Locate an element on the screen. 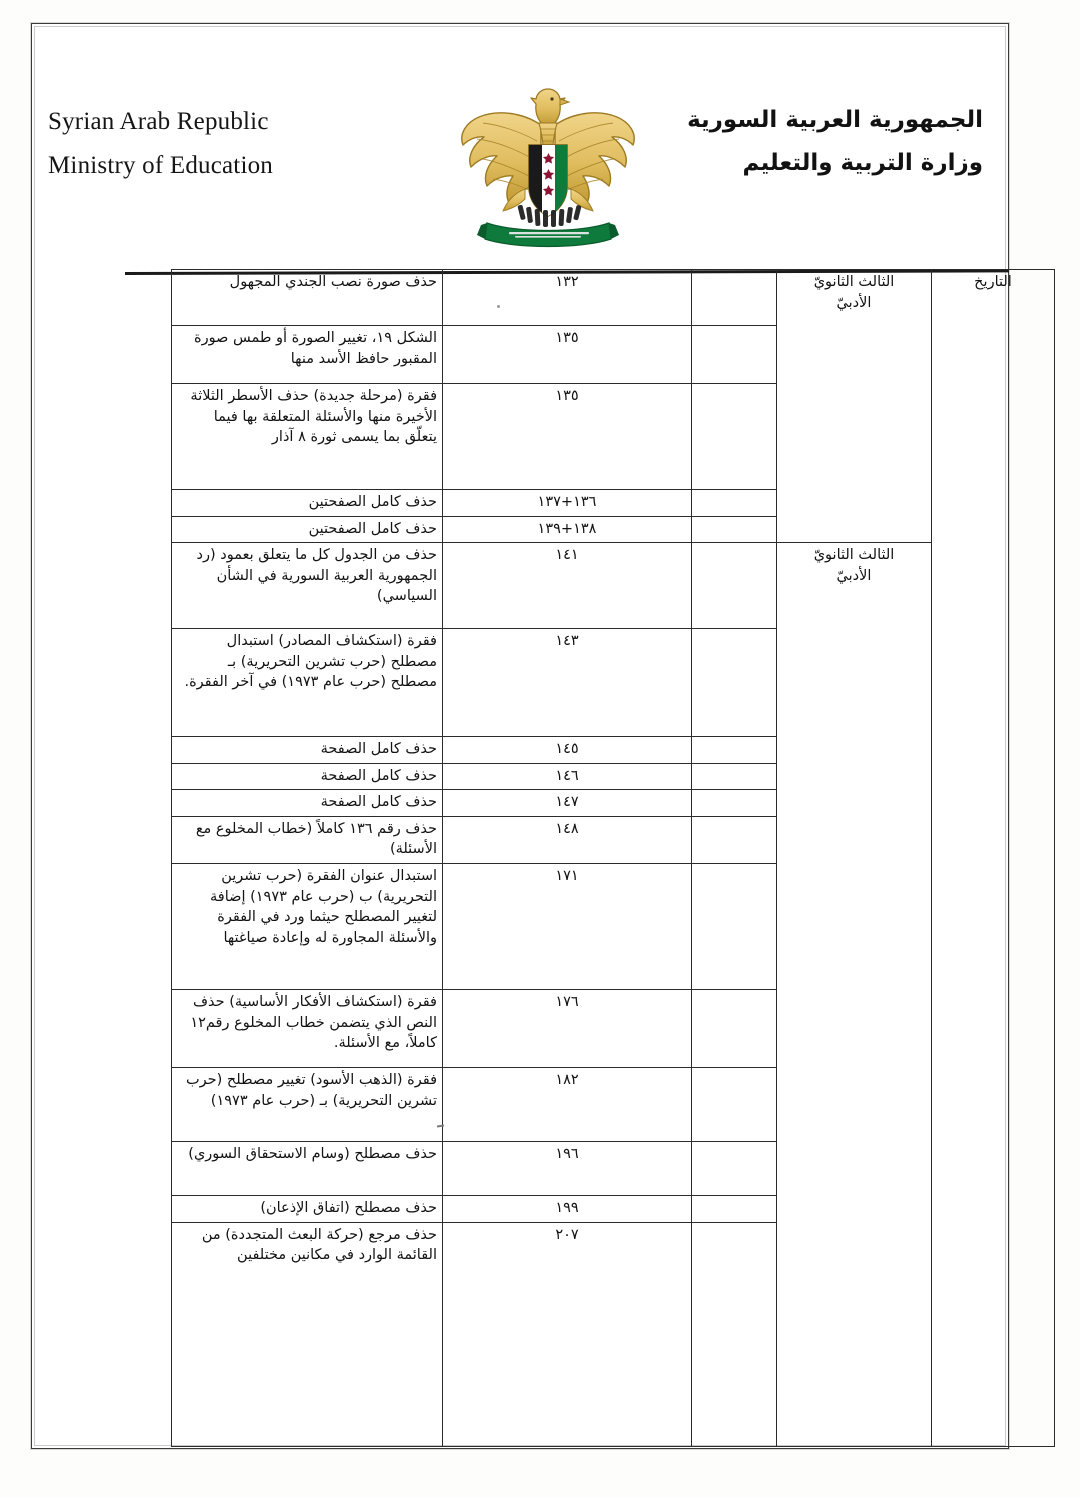 This screenshot has width=1080, height=1497. grade-label-1: الثالث الثانويّ الأدبيّ is located at coordinates (854, 292).